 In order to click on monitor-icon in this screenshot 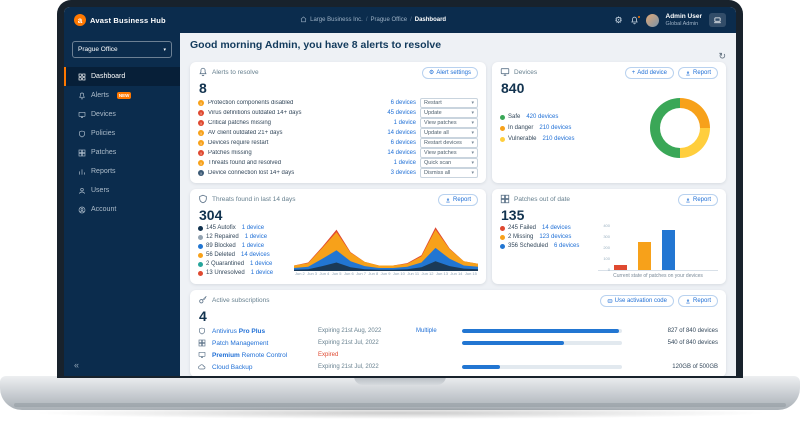, I will do `click(202, 355)`.